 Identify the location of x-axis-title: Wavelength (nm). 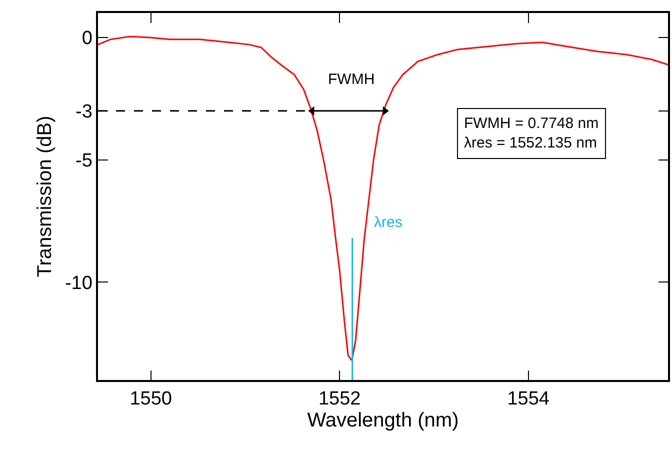
(383, 421).